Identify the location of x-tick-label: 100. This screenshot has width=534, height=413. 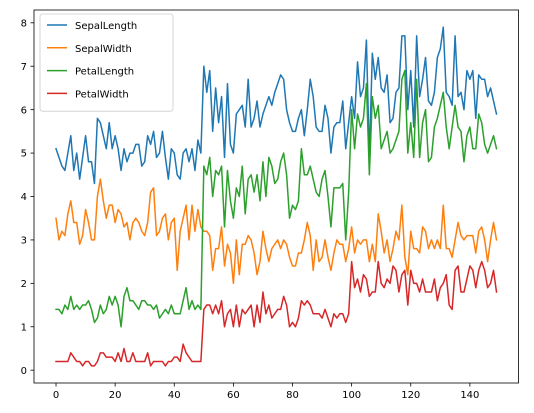
(351, 395).